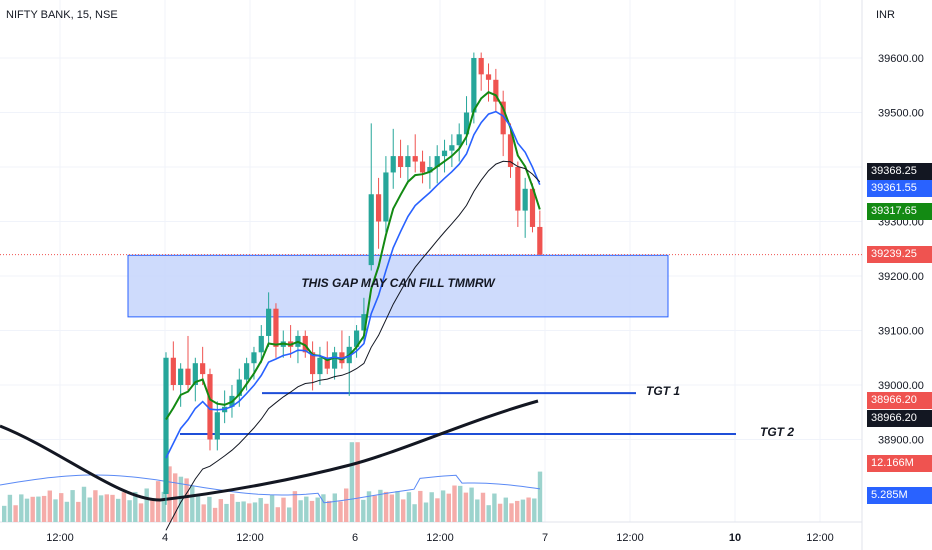 This screenshot has width=932, height=550. What do you see at coordinates (899, 211) in the screenshot?
I see `price-tag-ema-fast: 39317.65` at bounding box center [899, 211].